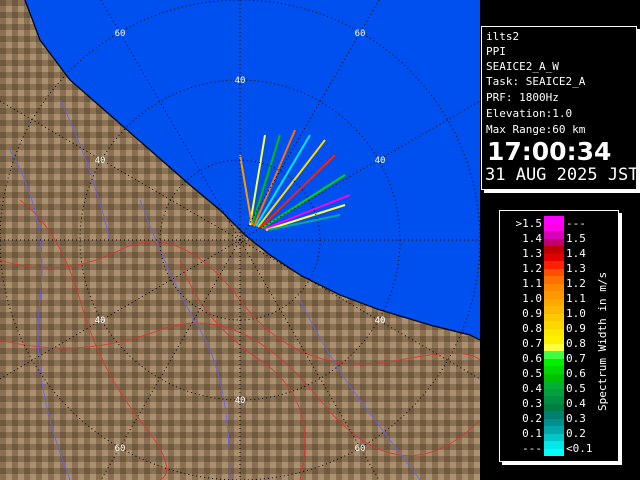 This screenshot has height=480, width=640. What do you see at coordinates (549, 151) in the screenshot?
I see `scan-time: 17:00:34` at bounding box center [549, 151].